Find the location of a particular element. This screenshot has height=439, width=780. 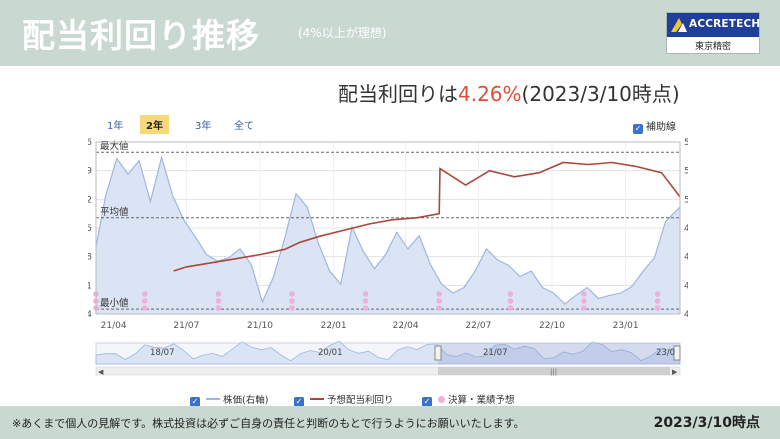

reference-line-label: 最小値 is located at coordinates (114, 303).